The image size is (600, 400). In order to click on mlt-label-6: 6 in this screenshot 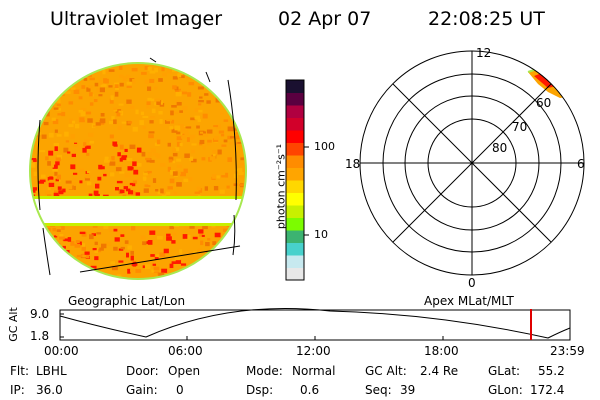, I will do `click(581, 164)`.